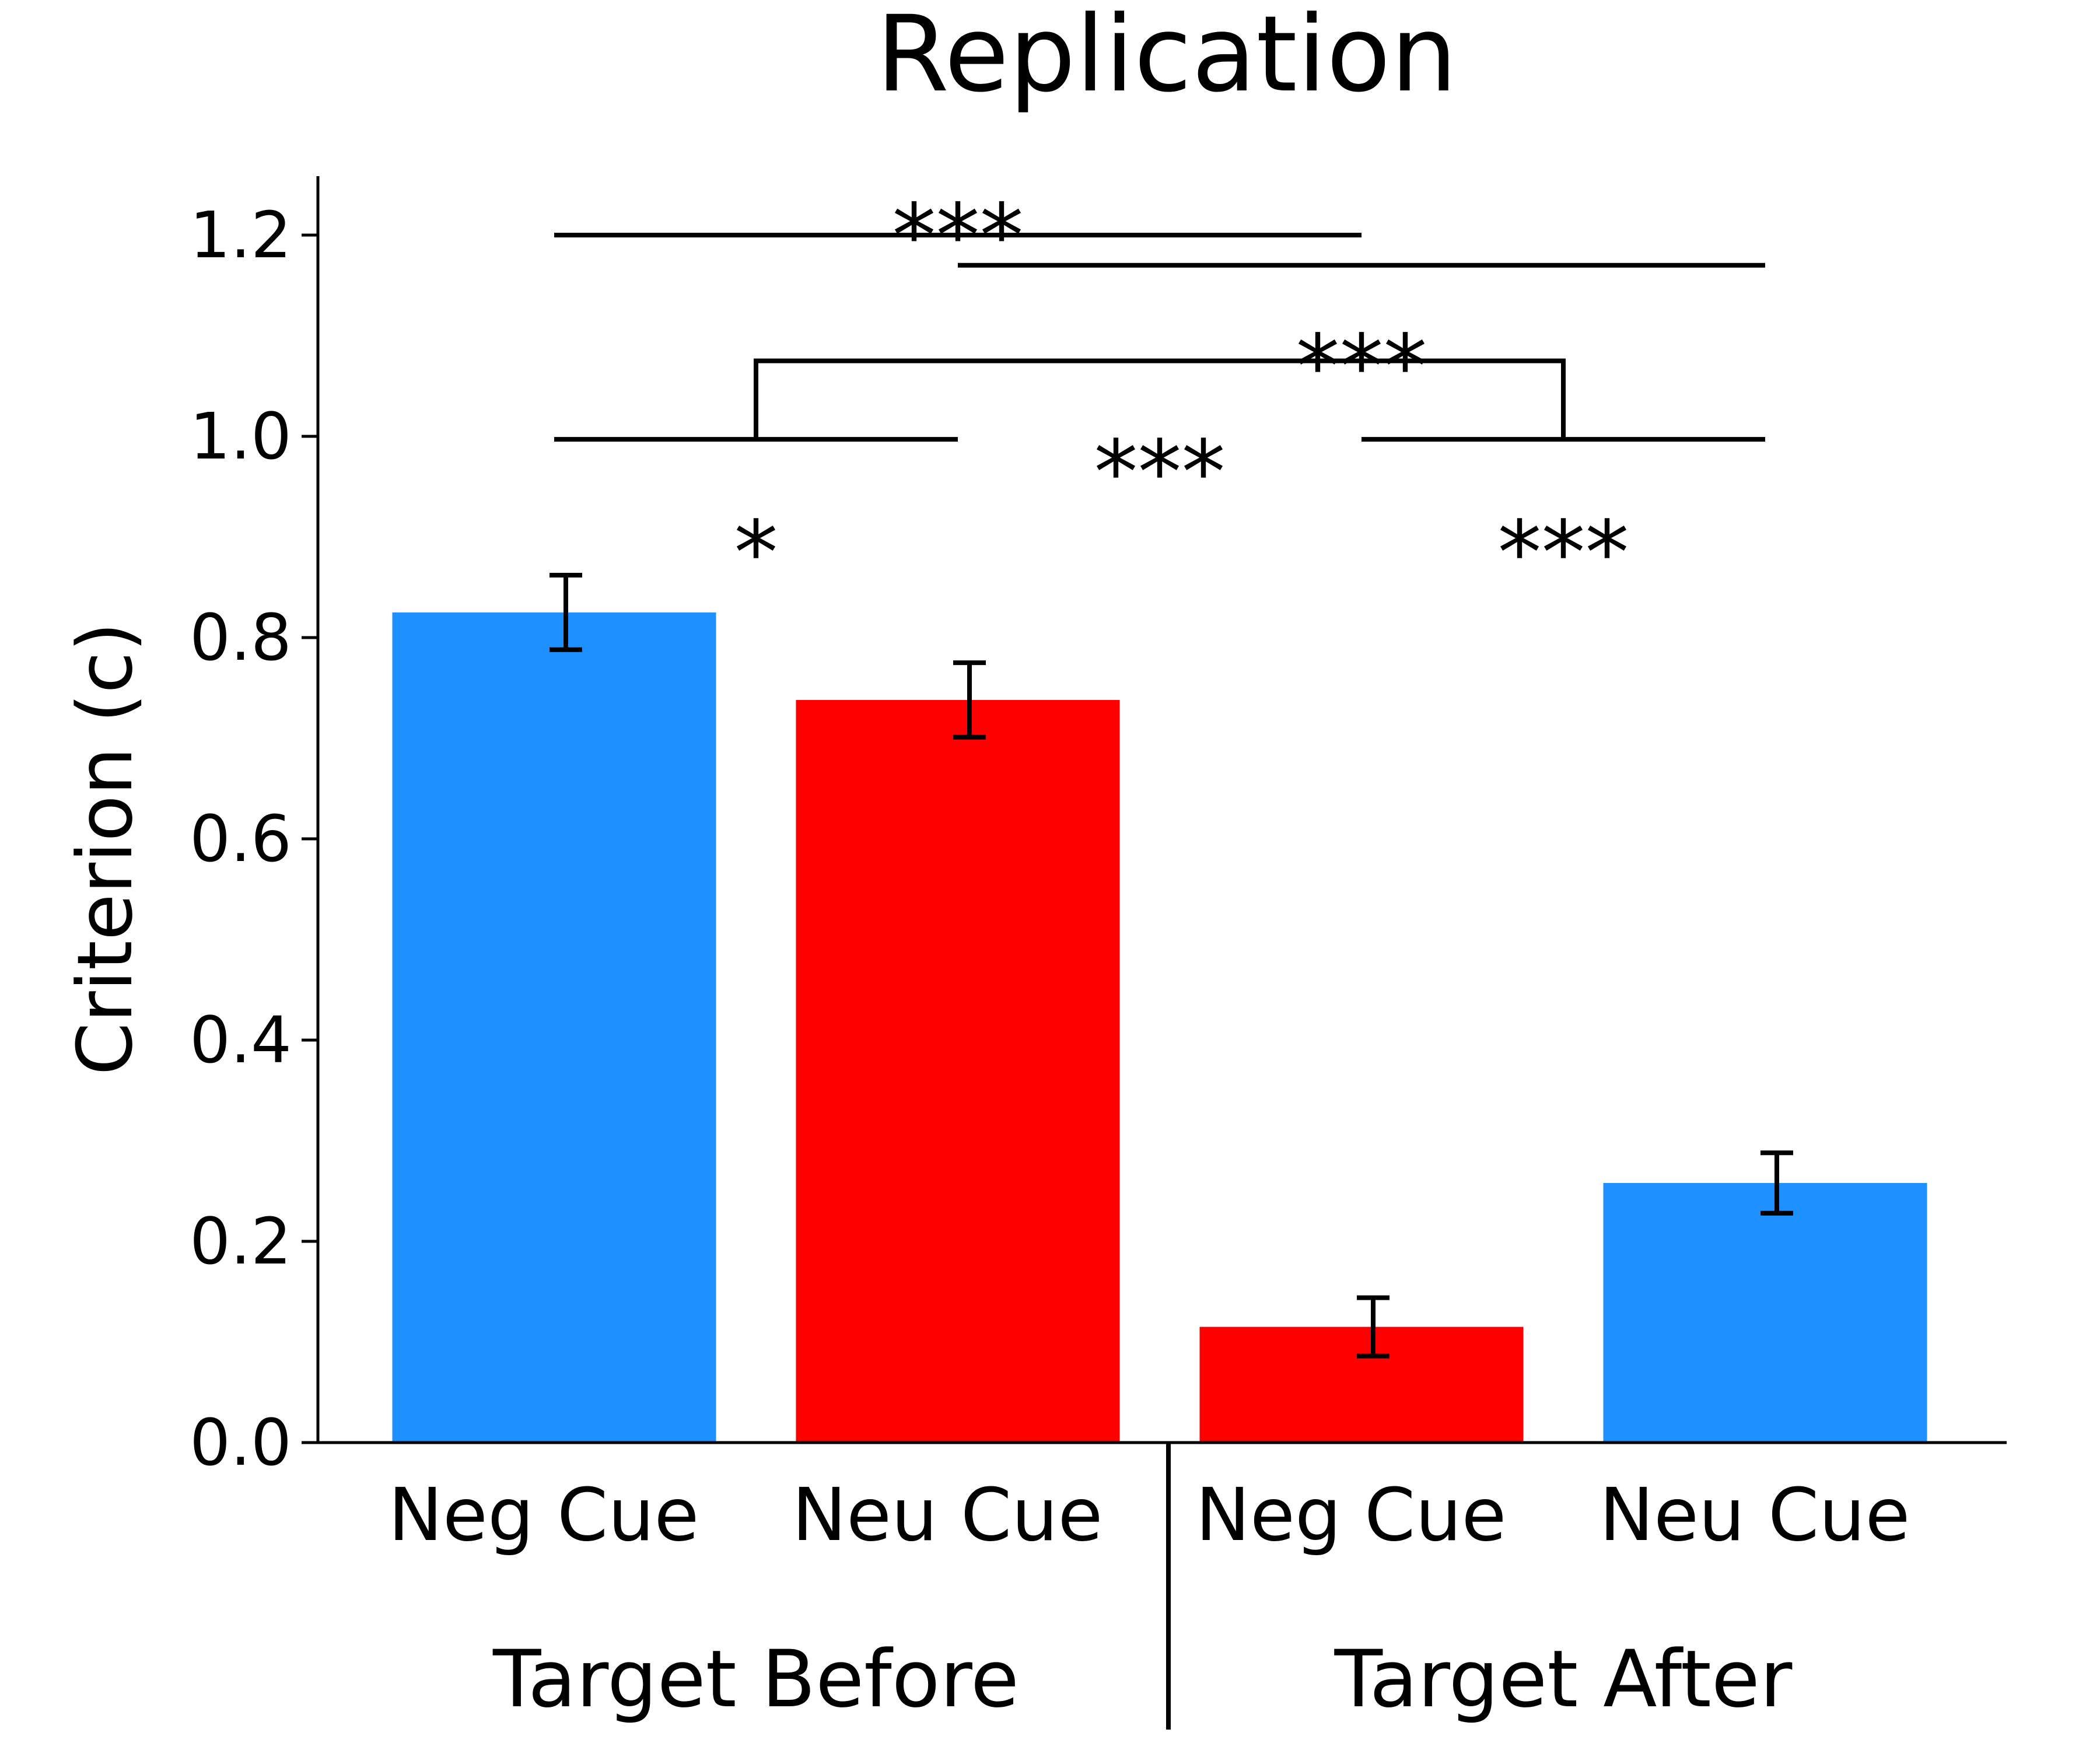 This screenshot has width=2100, height=1750. What do you see at coordinates (241, 1040) in the screenshot?
I see `y-tick-label: 0.4` at bounding box center [241, 1040].